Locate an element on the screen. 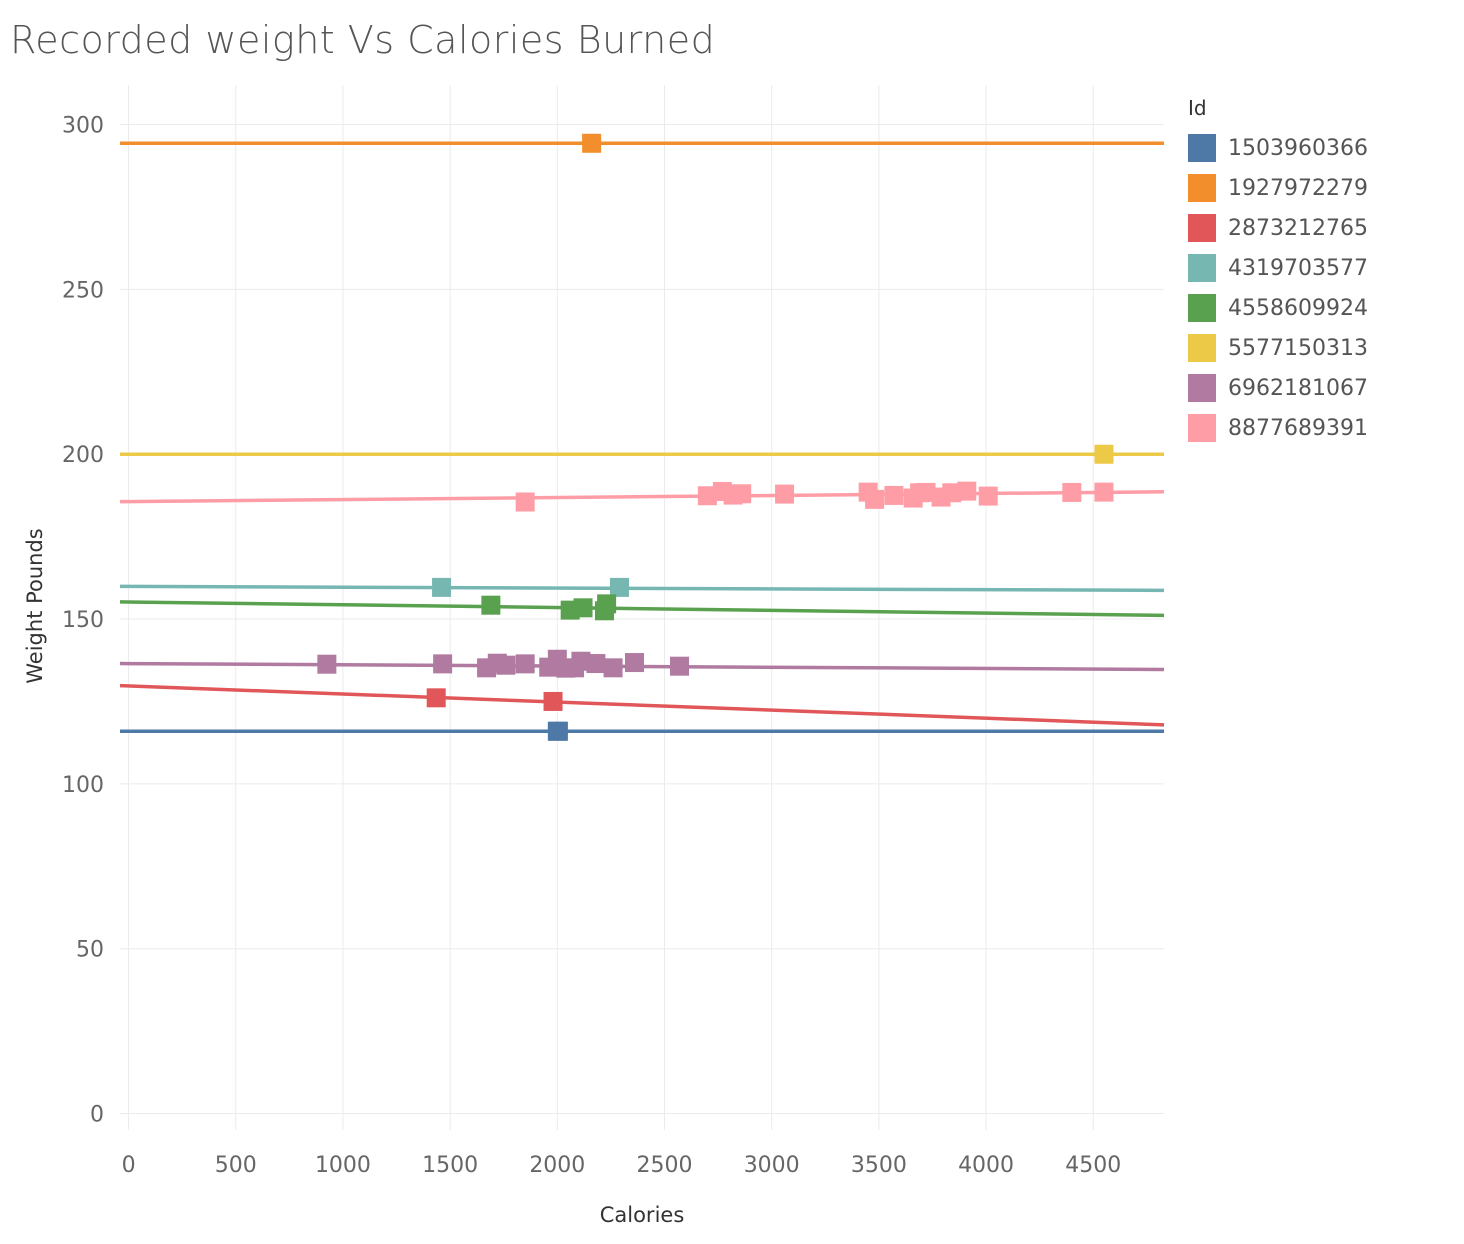 The height and width of the screenshot is (1244, 1464). legend-item: 4558609924 is located at coordinates (1278, 308).